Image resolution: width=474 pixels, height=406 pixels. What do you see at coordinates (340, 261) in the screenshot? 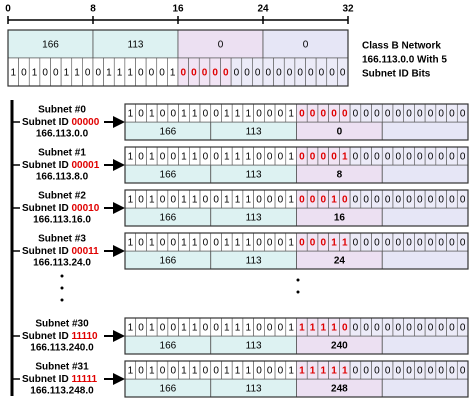
I see `octet-value: 24` at bounding box center [340, 261].